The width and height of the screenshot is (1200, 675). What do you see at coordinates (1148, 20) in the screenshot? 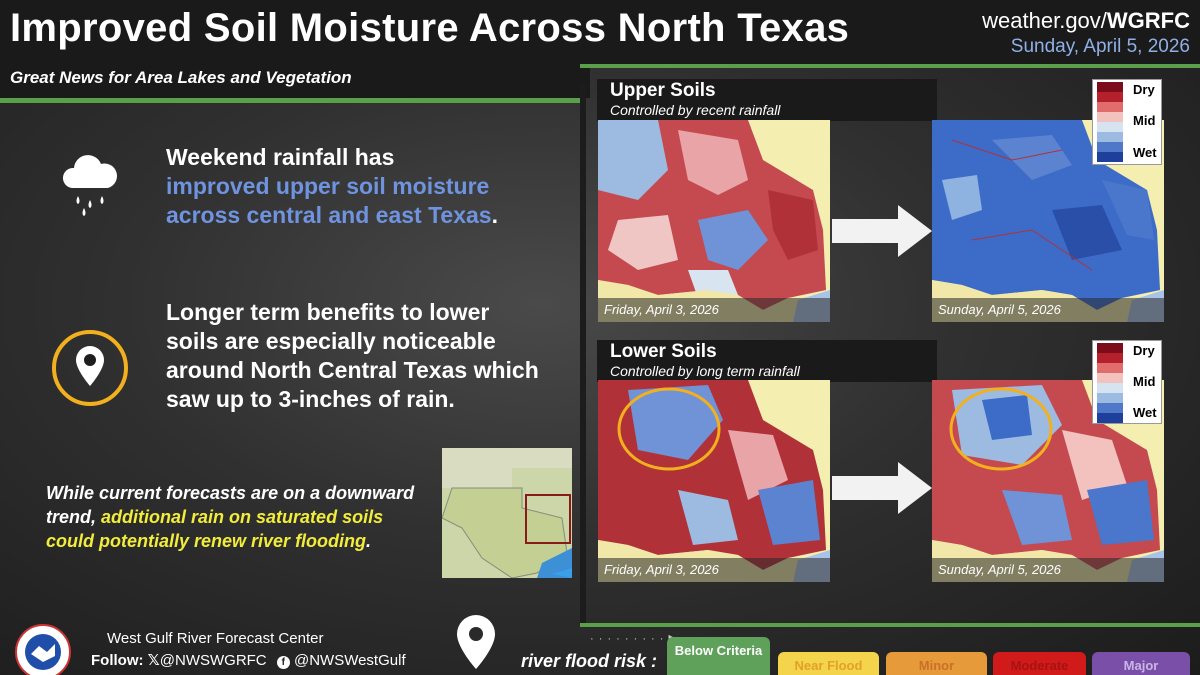
I see `site-office: WGRFC` at bounding box center [1148, 20].